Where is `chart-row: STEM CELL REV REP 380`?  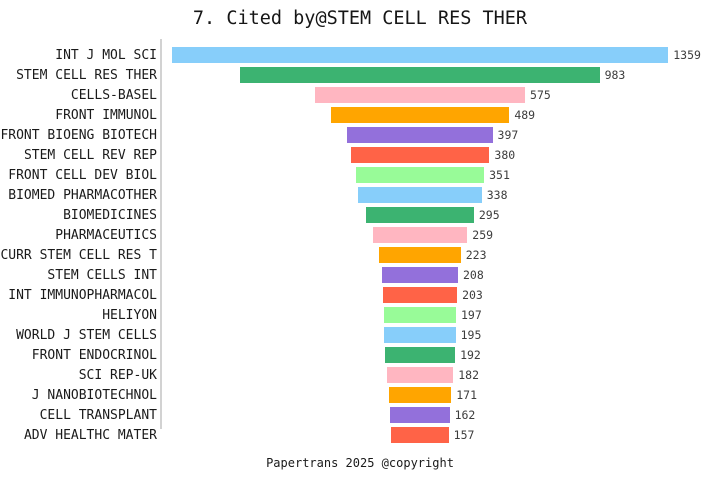 chart-row: STEM CELL REV REP 380 is located at coordinates (360, 155).